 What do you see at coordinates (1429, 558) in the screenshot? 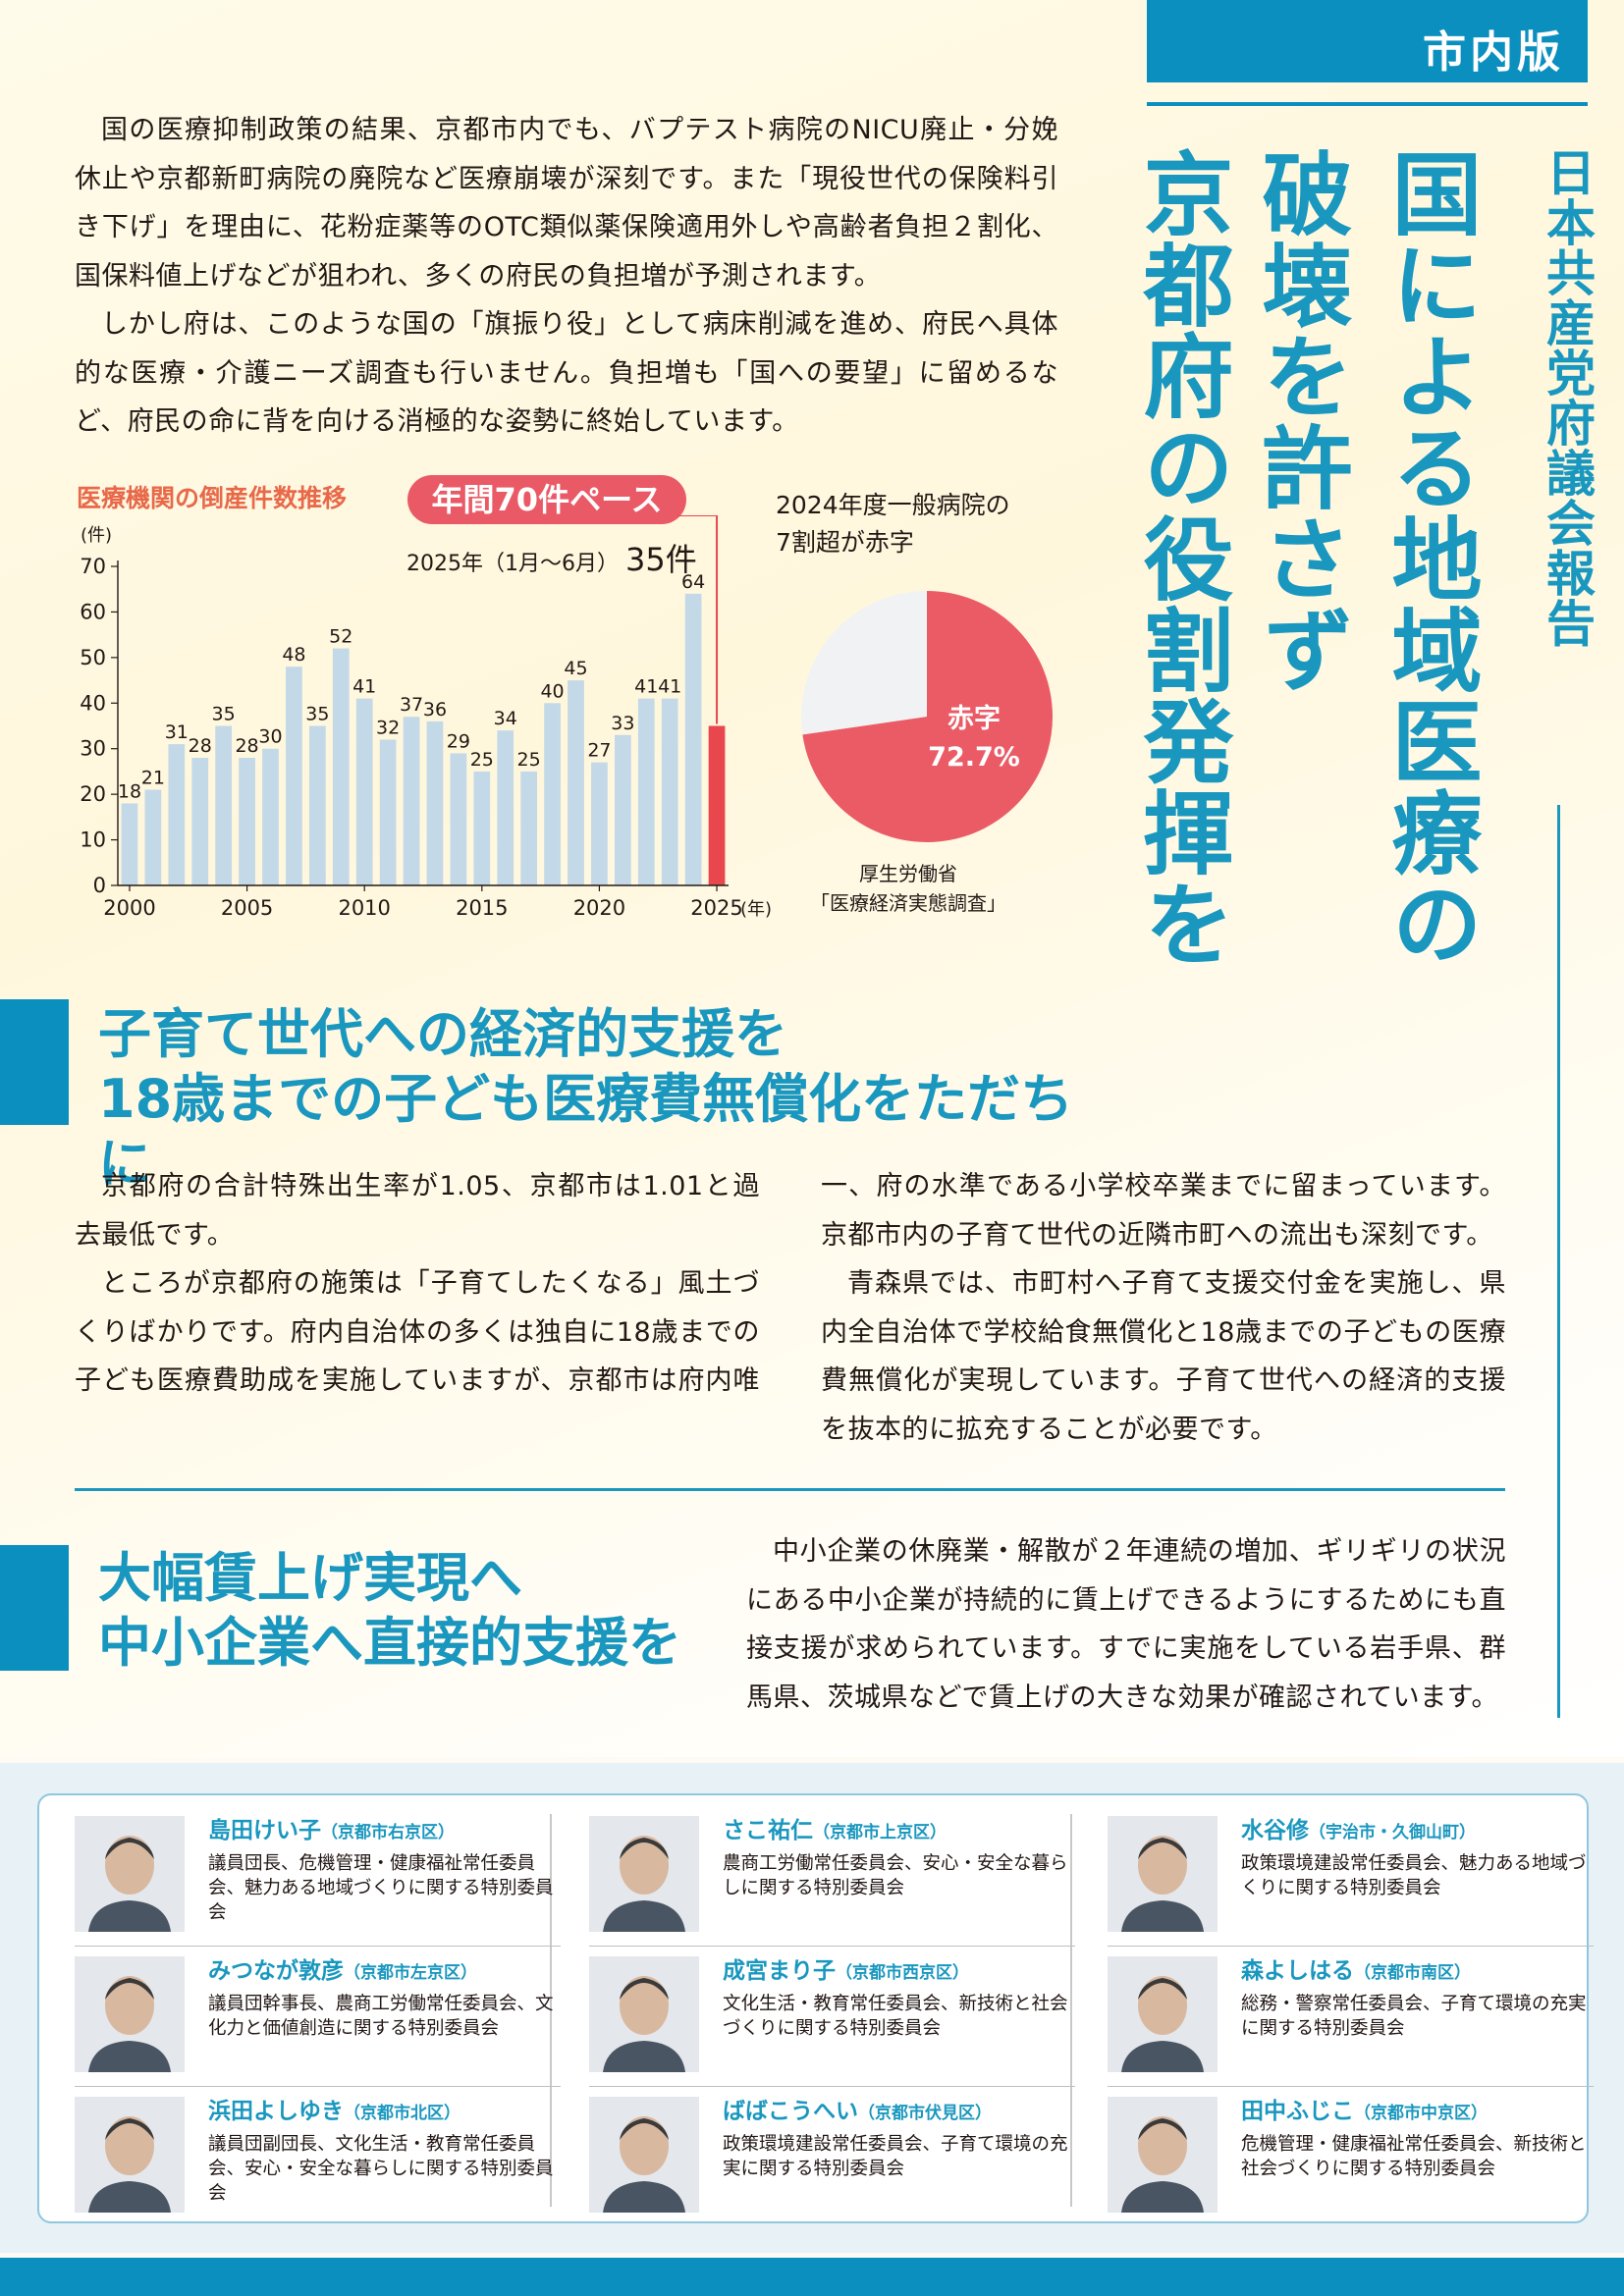
I see `main-title-line-1: 国による地域医療の` at bounding box center [1429, 558].